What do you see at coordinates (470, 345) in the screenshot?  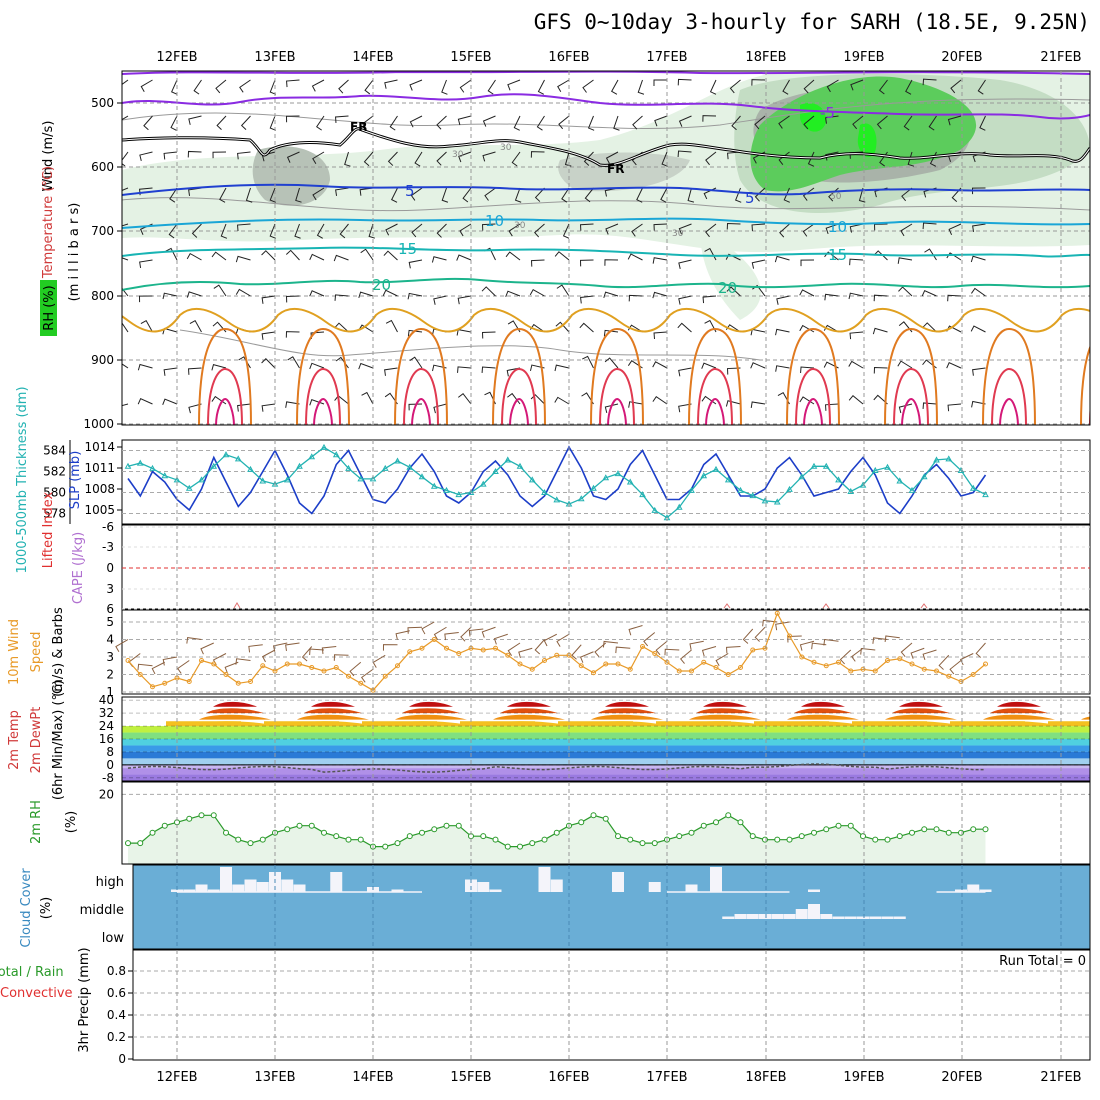 I see `rh-contour` at bounding box center [470, 345].